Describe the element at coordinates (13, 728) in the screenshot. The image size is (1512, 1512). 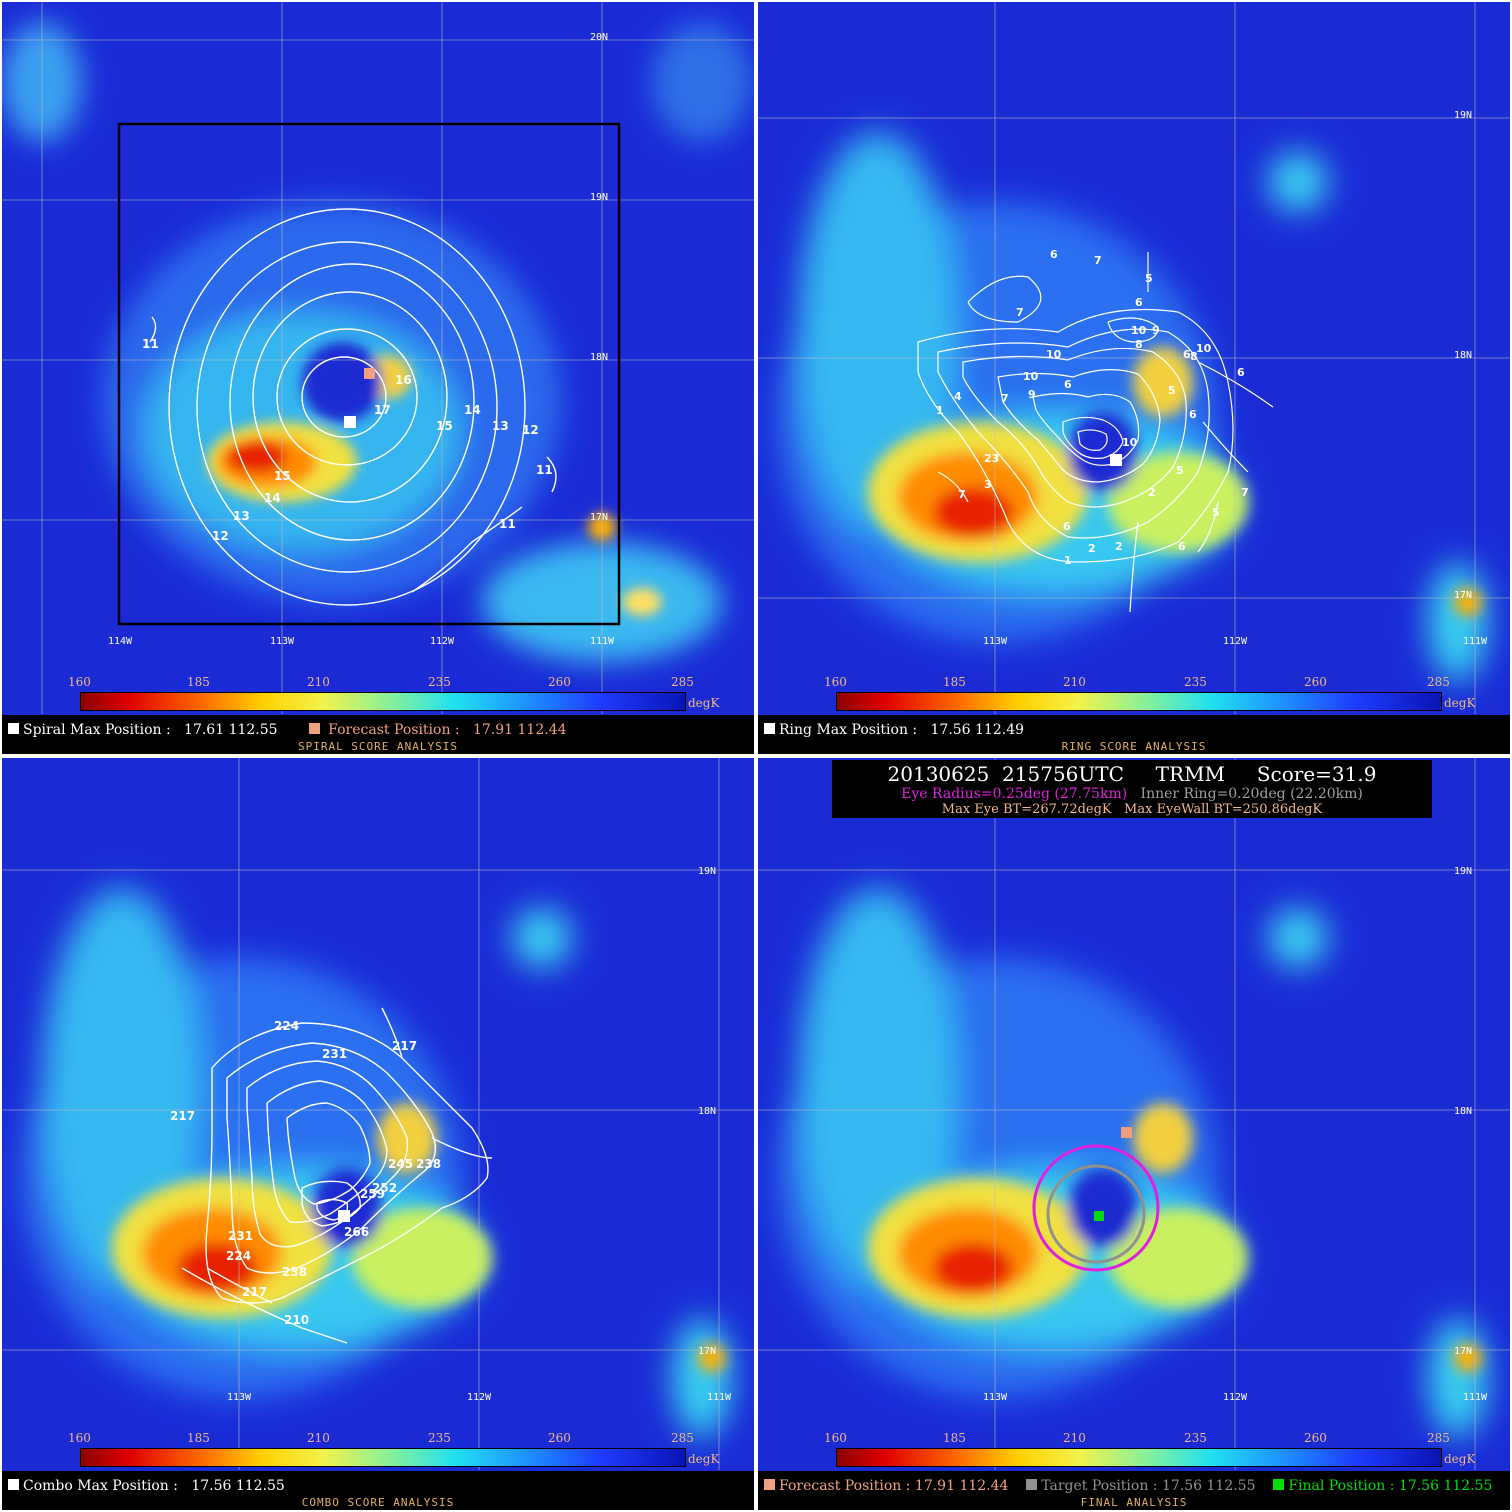
I see `spiral-max-legend-square` at that location.